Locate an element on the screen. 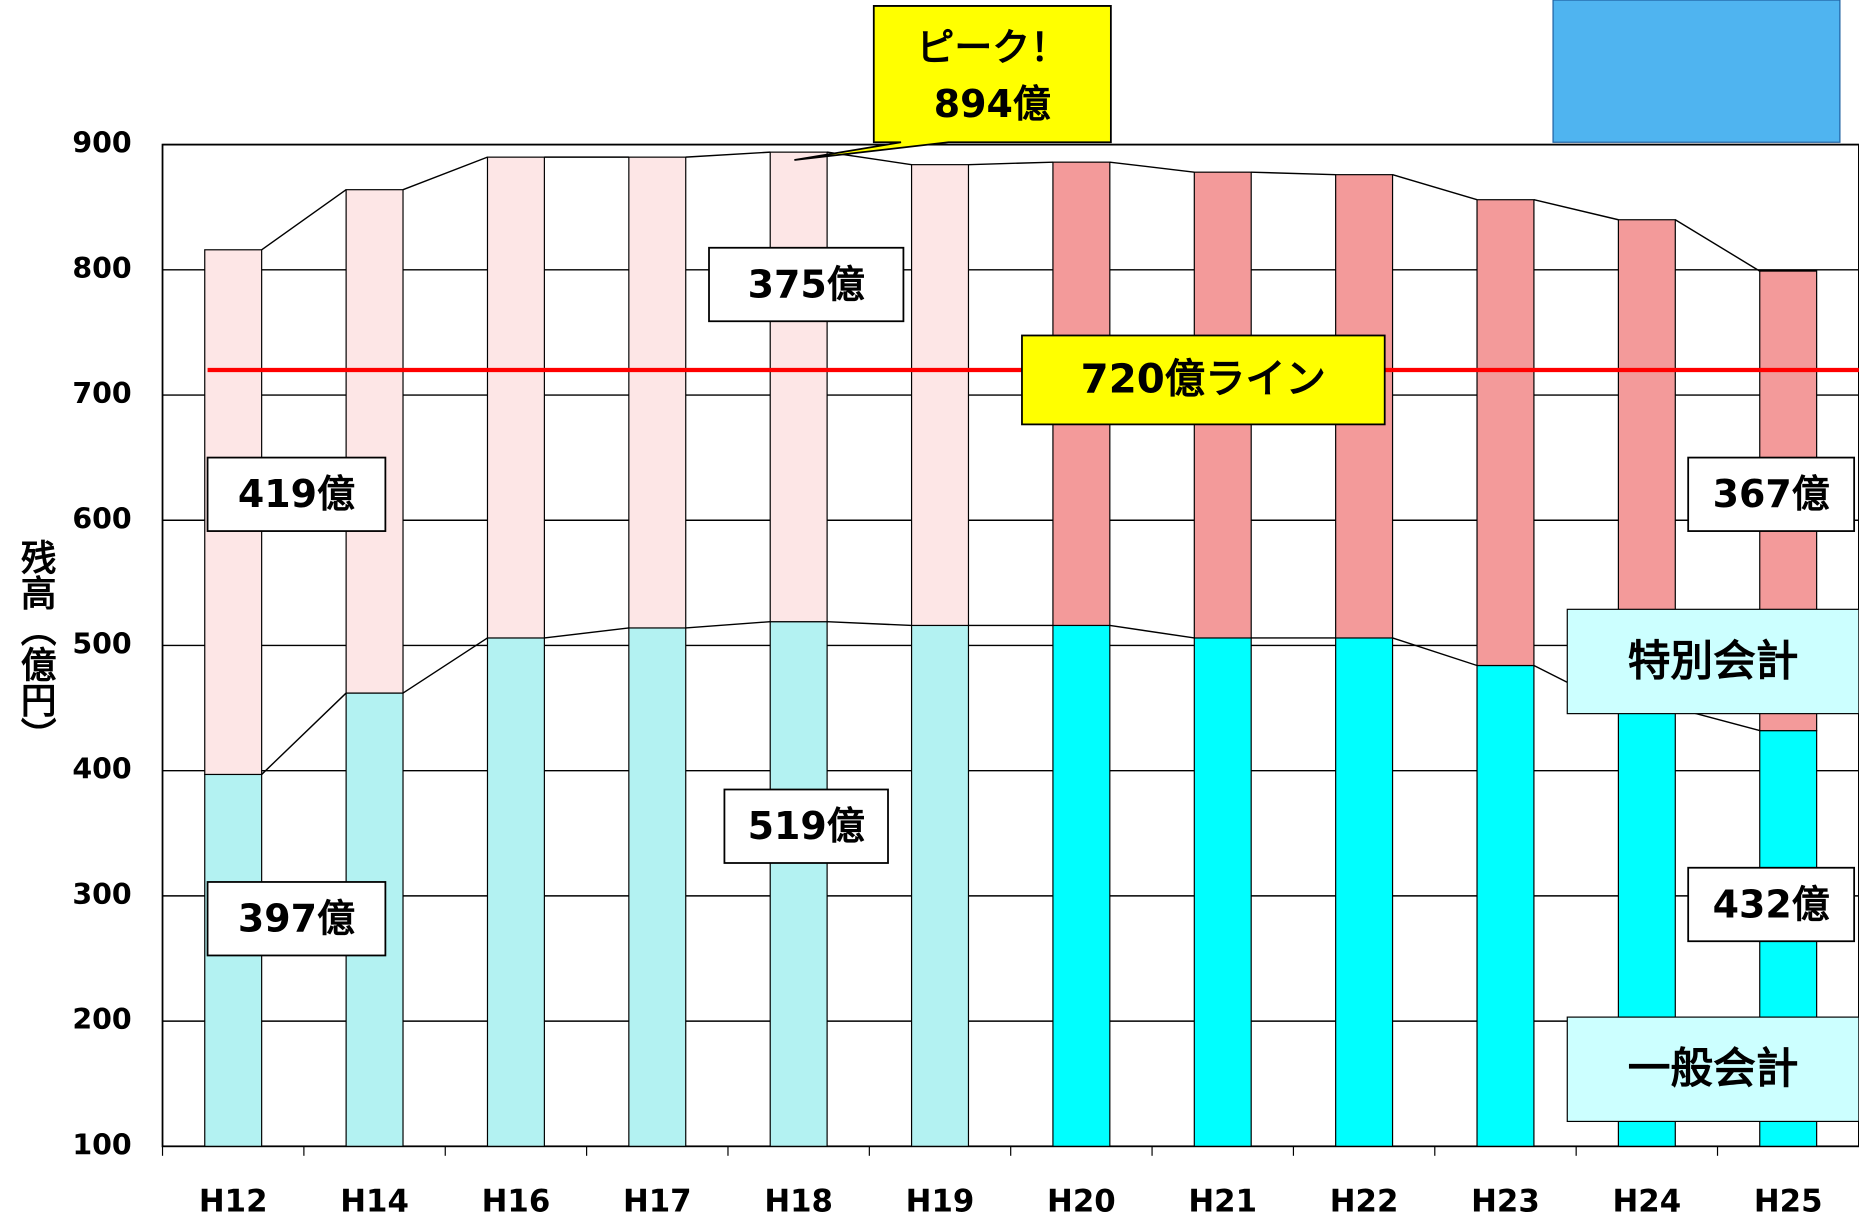 This screenshot has height=1221, width=1859. y-tick-label: 400 is located at coordinates (101, 769).